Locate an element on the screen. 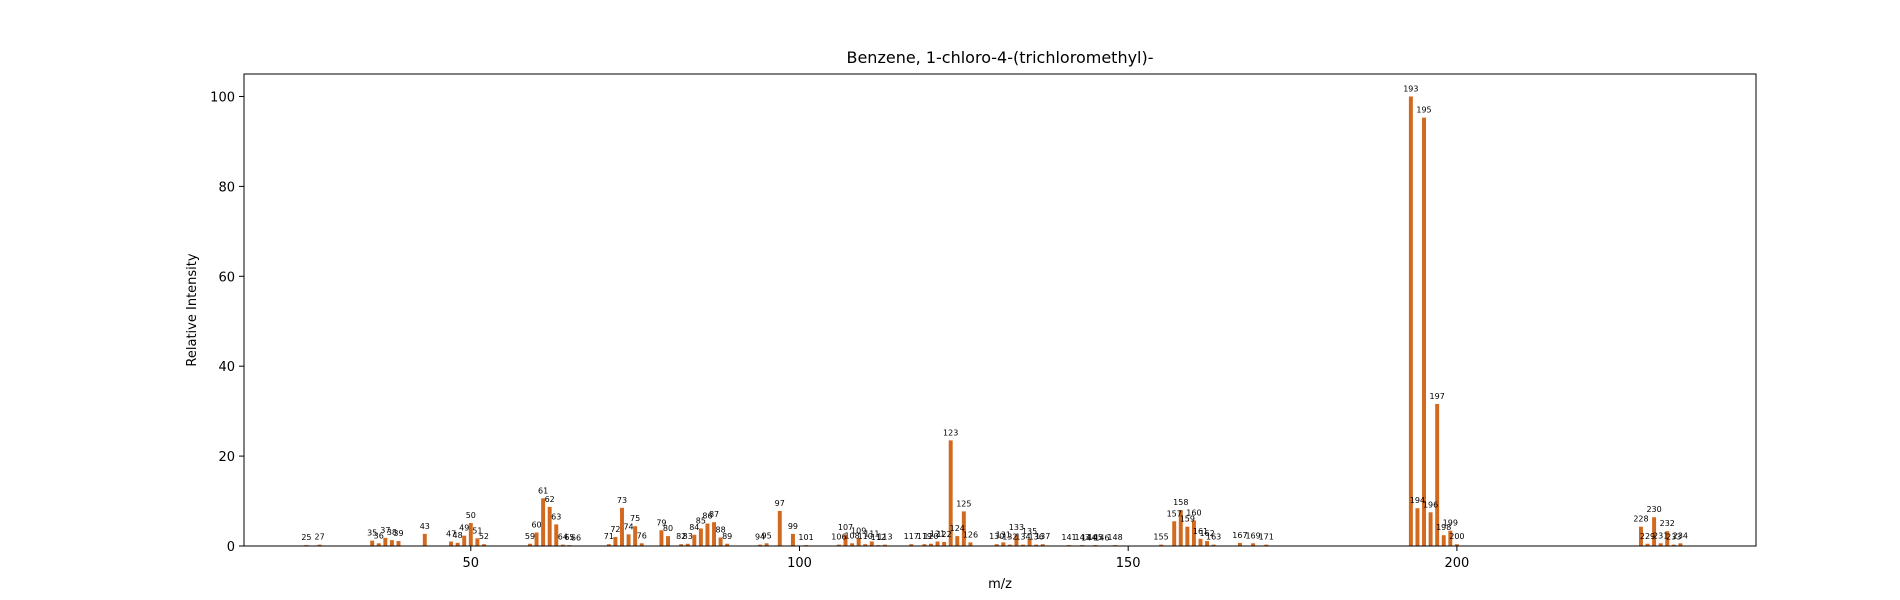 This screenshot has height=600, width=1900. peak-label-162: 162 is located at coordinates (1206, 533).